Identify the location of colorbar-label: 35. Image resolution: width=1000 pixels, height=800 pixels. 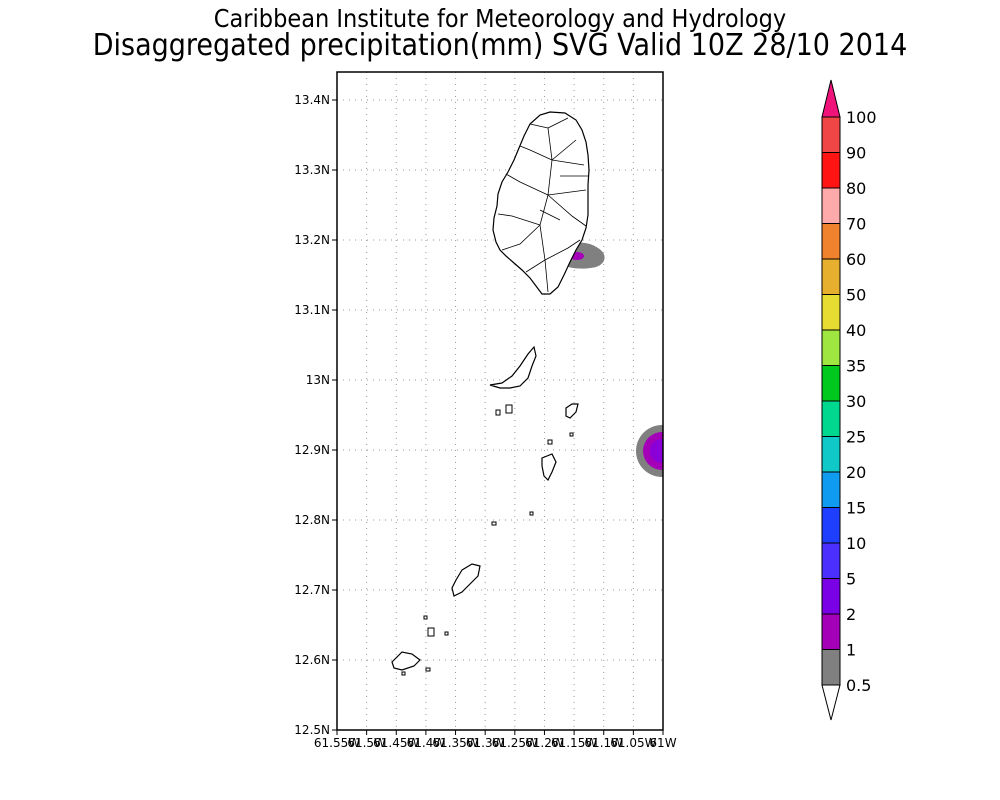
(856, 366).